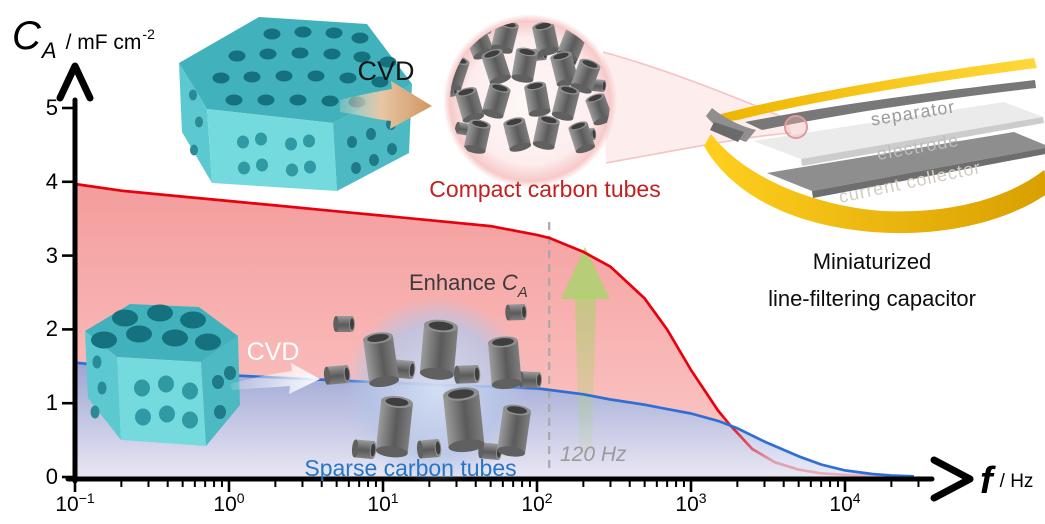  Describe the element at coordinates (872, 280) in the screenshot. I see `device-caption: Miniaturized line-filtering capacitor` at that location.